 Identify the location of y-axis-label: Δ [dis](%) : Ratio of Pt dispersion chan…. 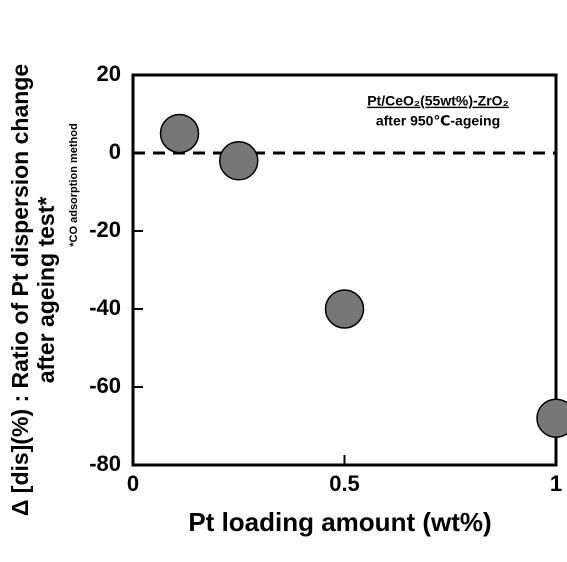
(20, 290).